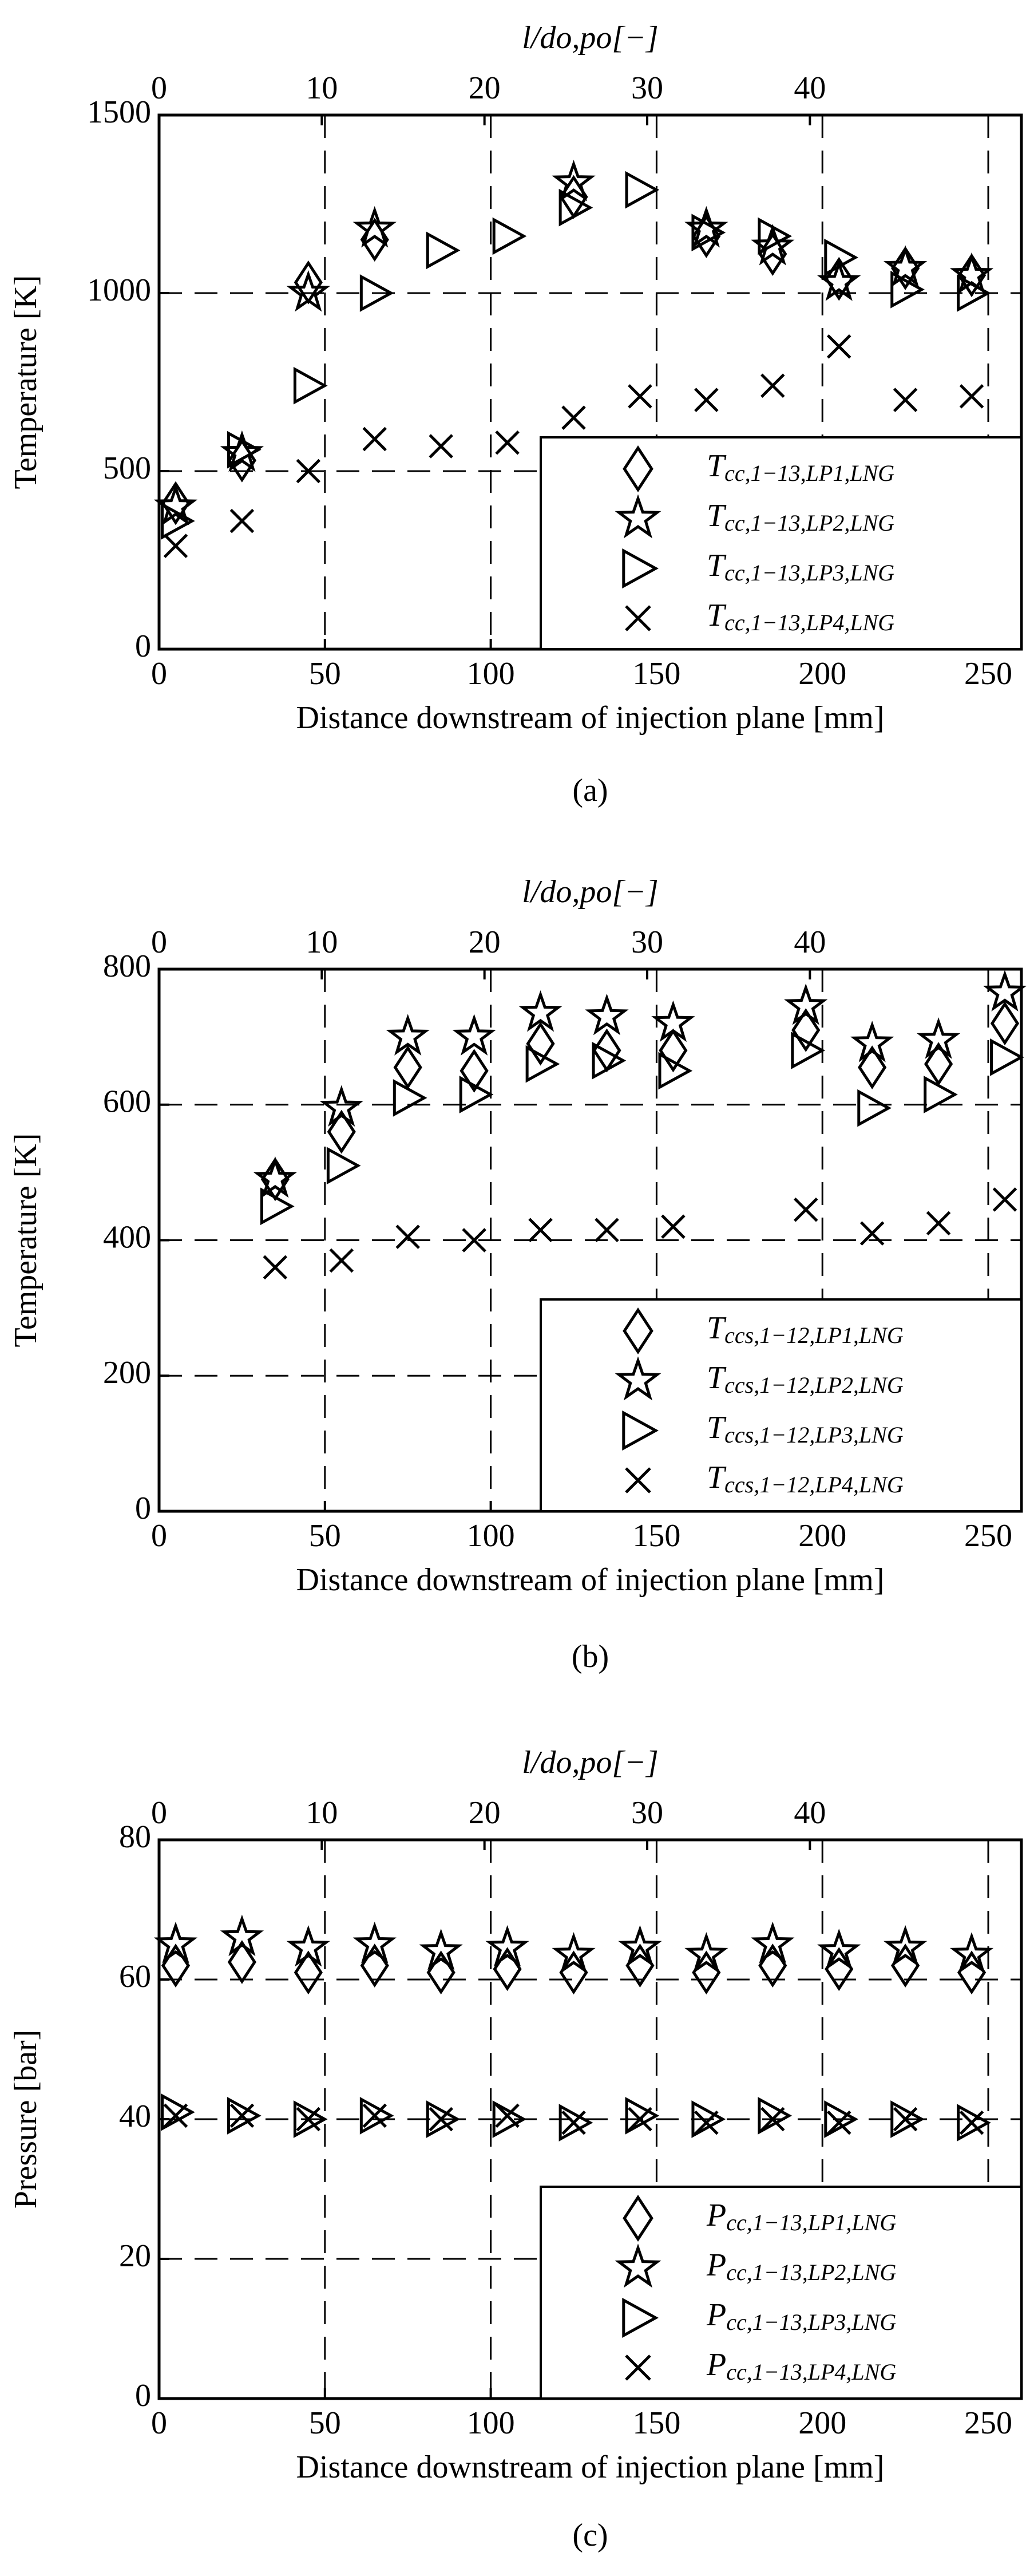 The image size is (1030, 2576). I want to click on legend-label: Pcc,1−13,LP2,LNG, so click(801, 2266).